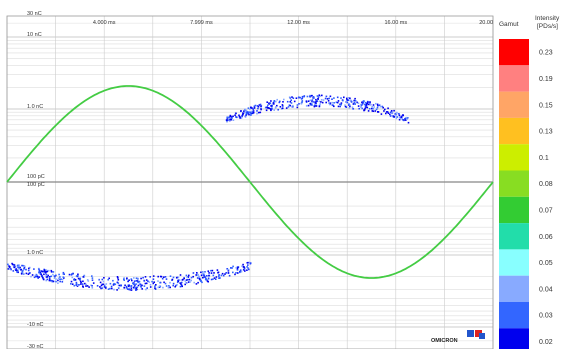  Describe the element at coordinates (547, 18) in the screenshot. I see `legend-subtitle: Intensity` at that location.